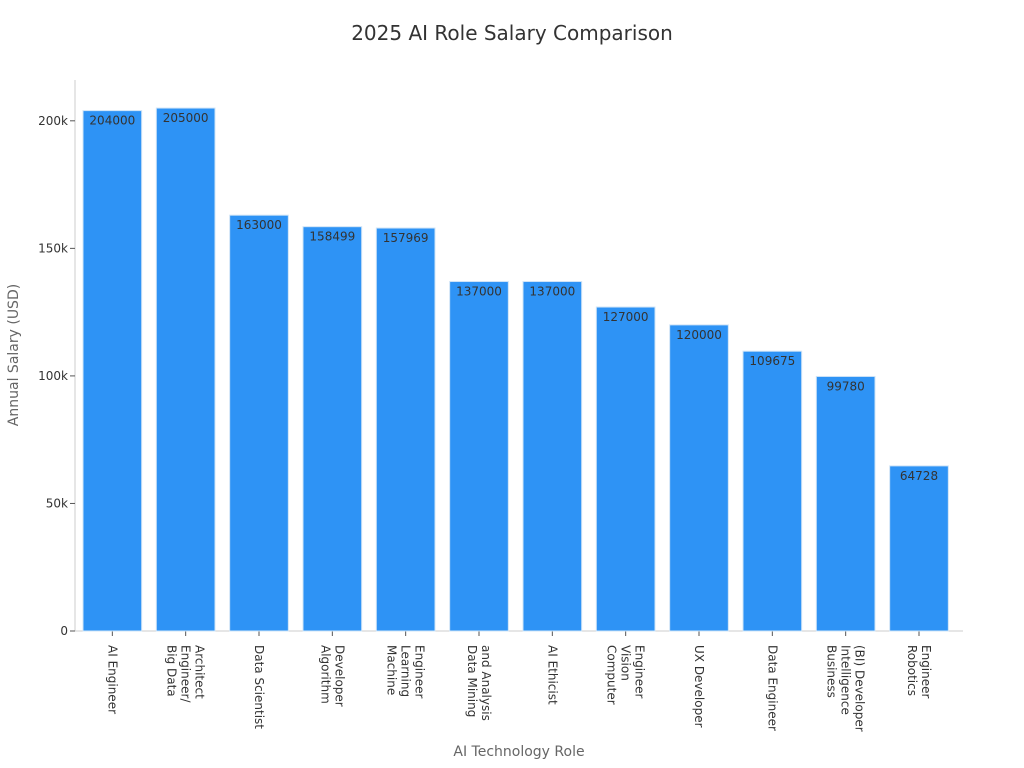  What do you see at coordinates (626, 317) in the screenshot?
I see `bar-data-label: 127000` at bounding box center [626, 317].